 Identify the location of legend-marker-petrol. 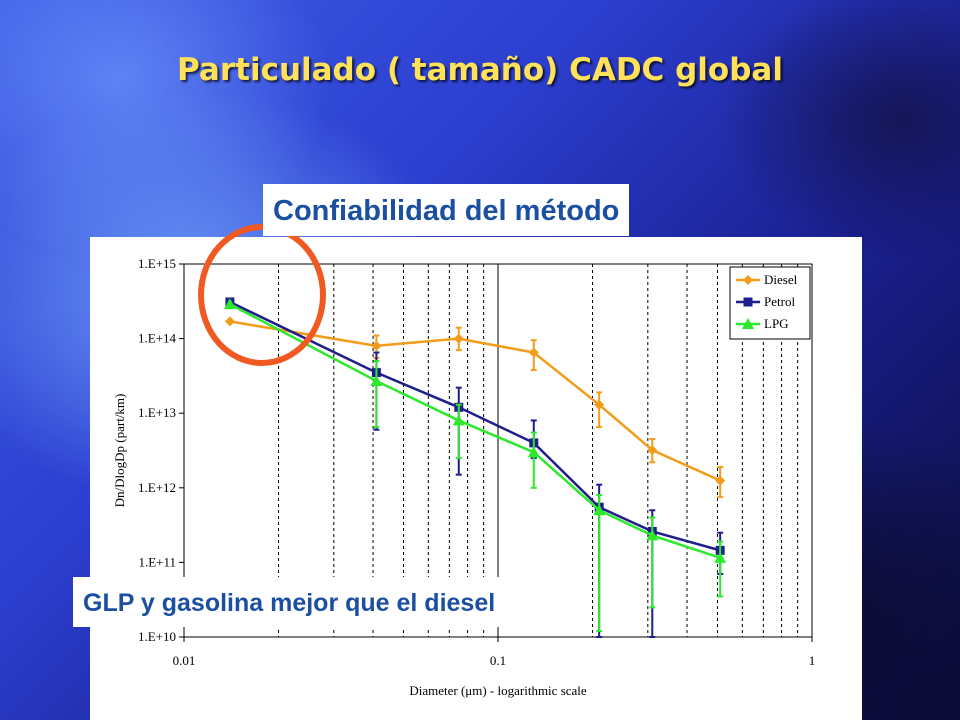
(748, 302).